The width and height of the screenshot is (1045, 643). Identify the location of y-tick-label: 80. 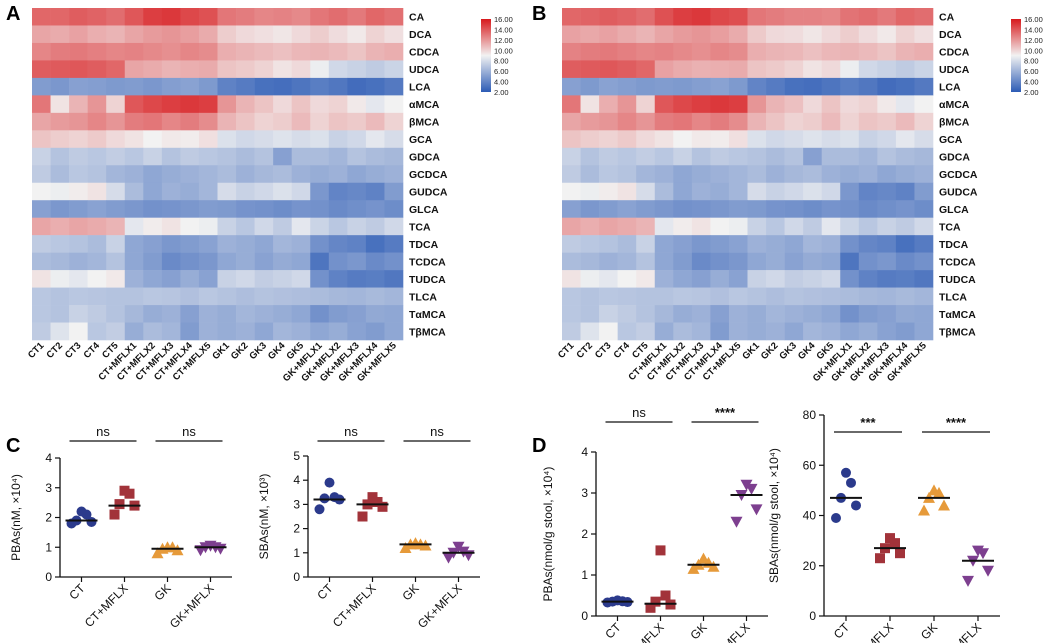
(810, 415).